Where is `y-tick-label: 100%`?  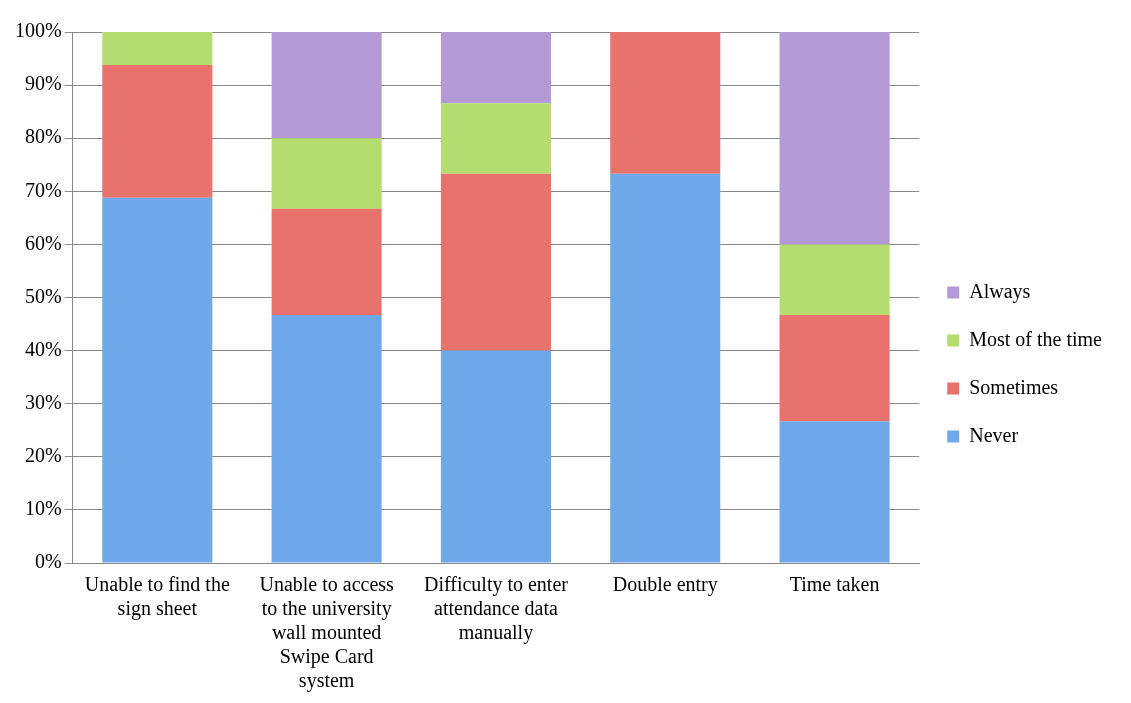
y-tick-label: 100% is located at coordinates (38, 30).